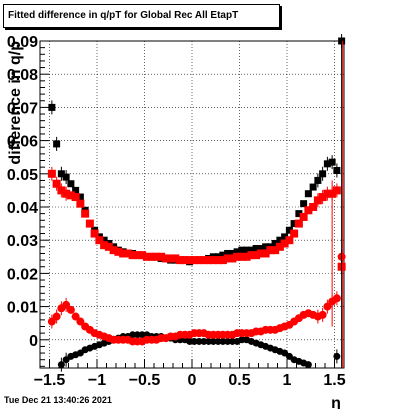 Image resolution: width=400 pixels, height=409 pixels. Describe the element at coordinates (287, 380) in the screenshot. I see `x-tick-label: 1` at that location.